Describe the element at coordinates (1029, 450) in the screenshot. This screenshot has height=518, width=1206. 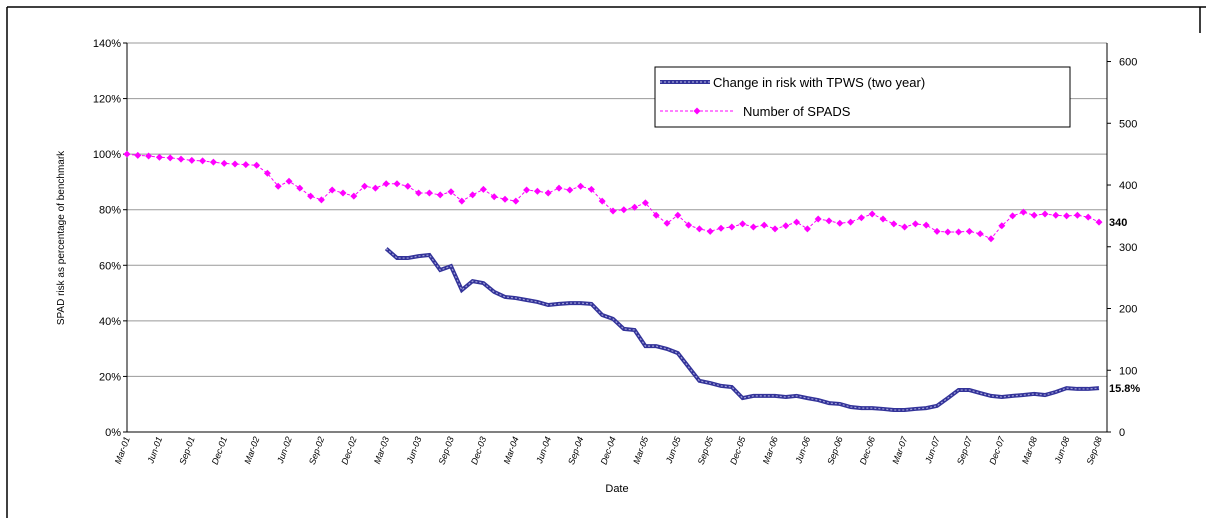
I see `x-tick-label: Mar-08` at that location.